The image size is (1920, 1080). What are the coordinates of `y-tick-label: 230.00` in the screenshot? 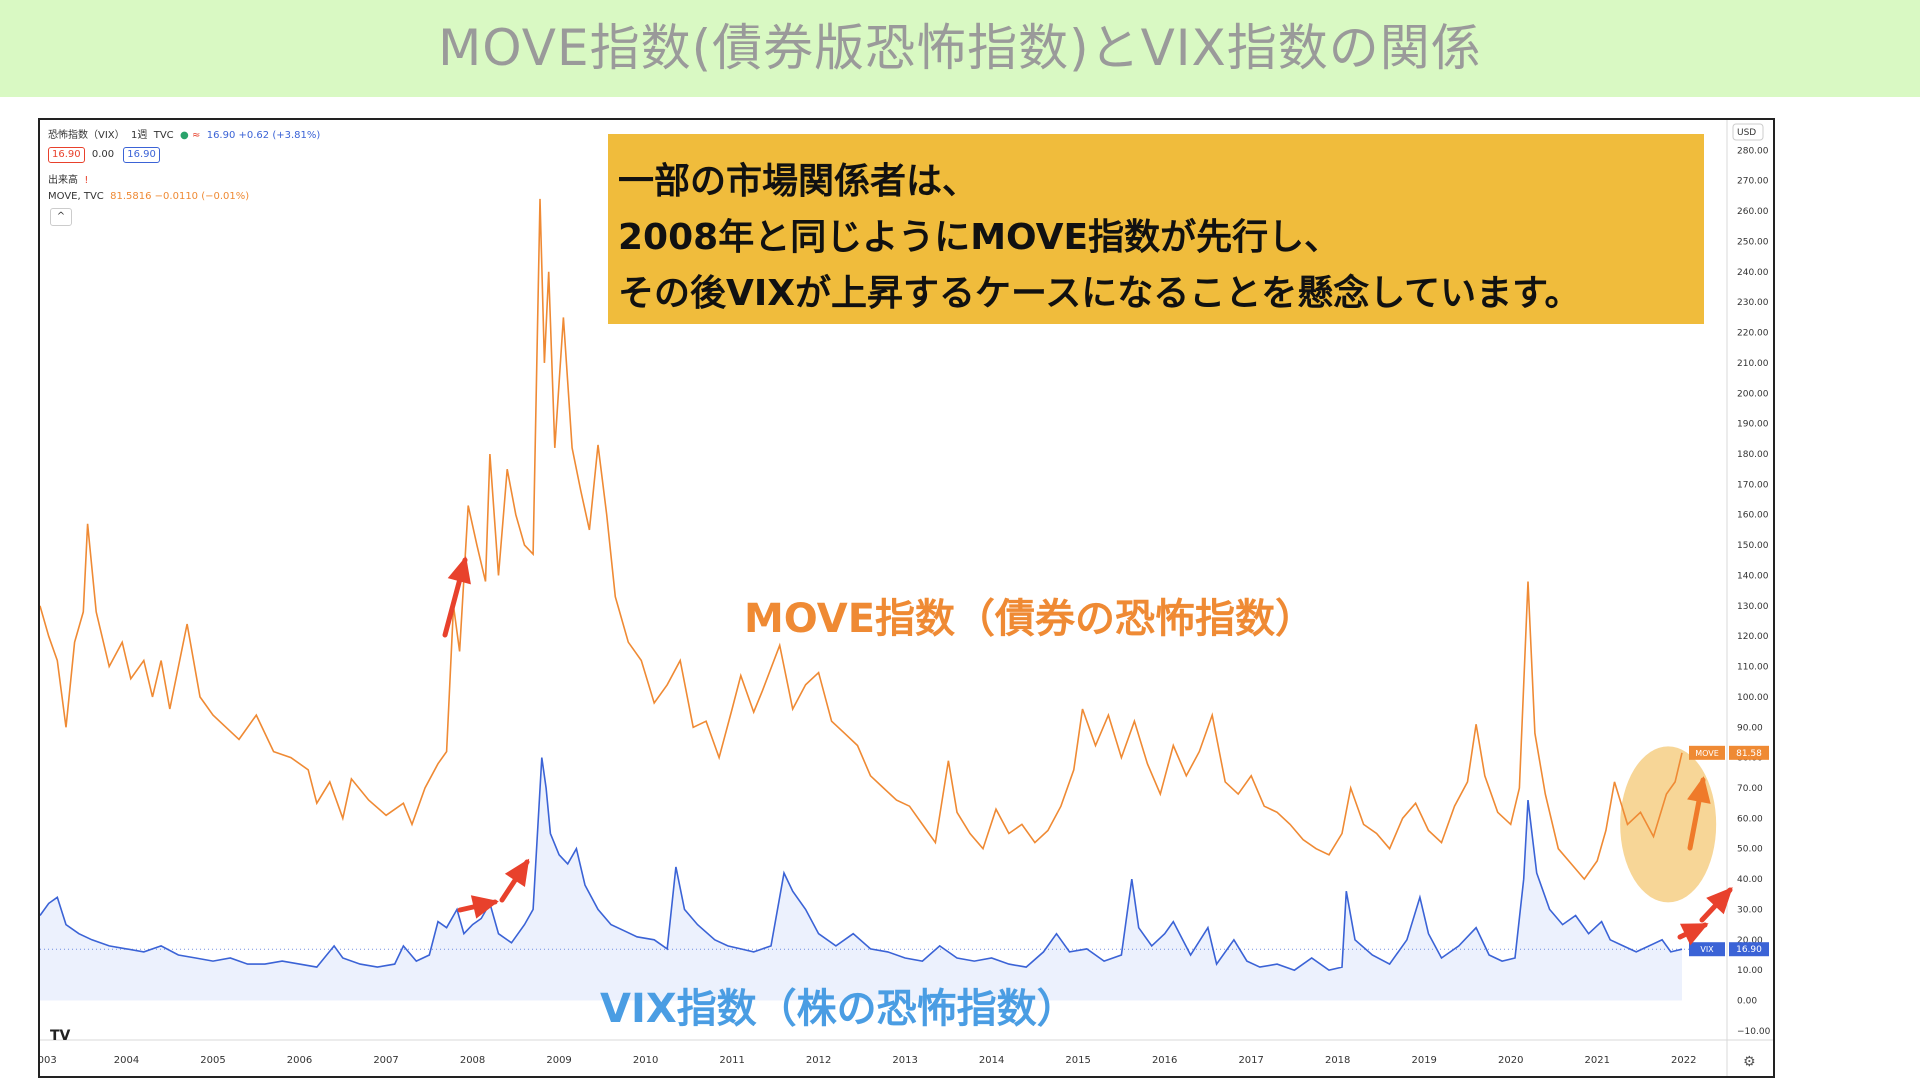 It's located at (1753, 303).